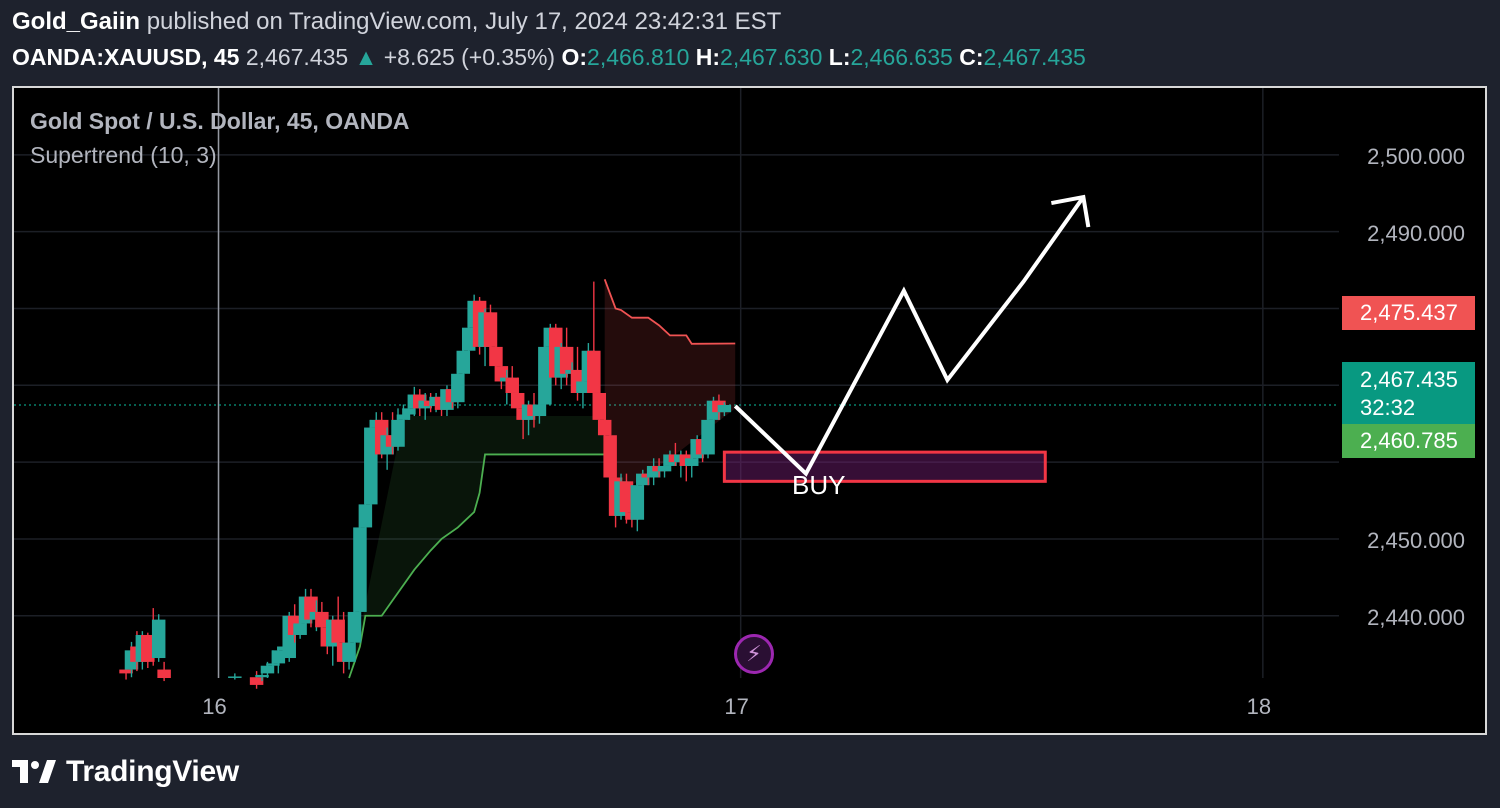 Image resolution: width=1500 pixels, height=808 pixels. What do you see at coordinates (669, 311) in the screenshot?
I see `supertrend-down-line` at bounding box center [669, 311].